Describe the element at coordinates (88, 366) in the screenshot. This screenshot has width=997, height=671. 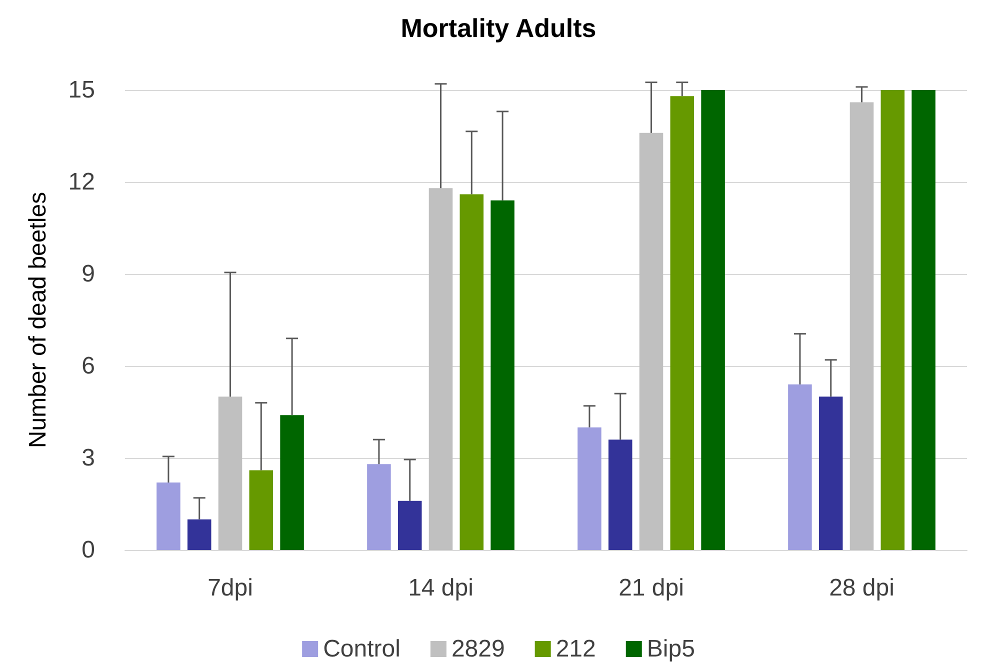
I see `y-tick-label: 6` at that location.